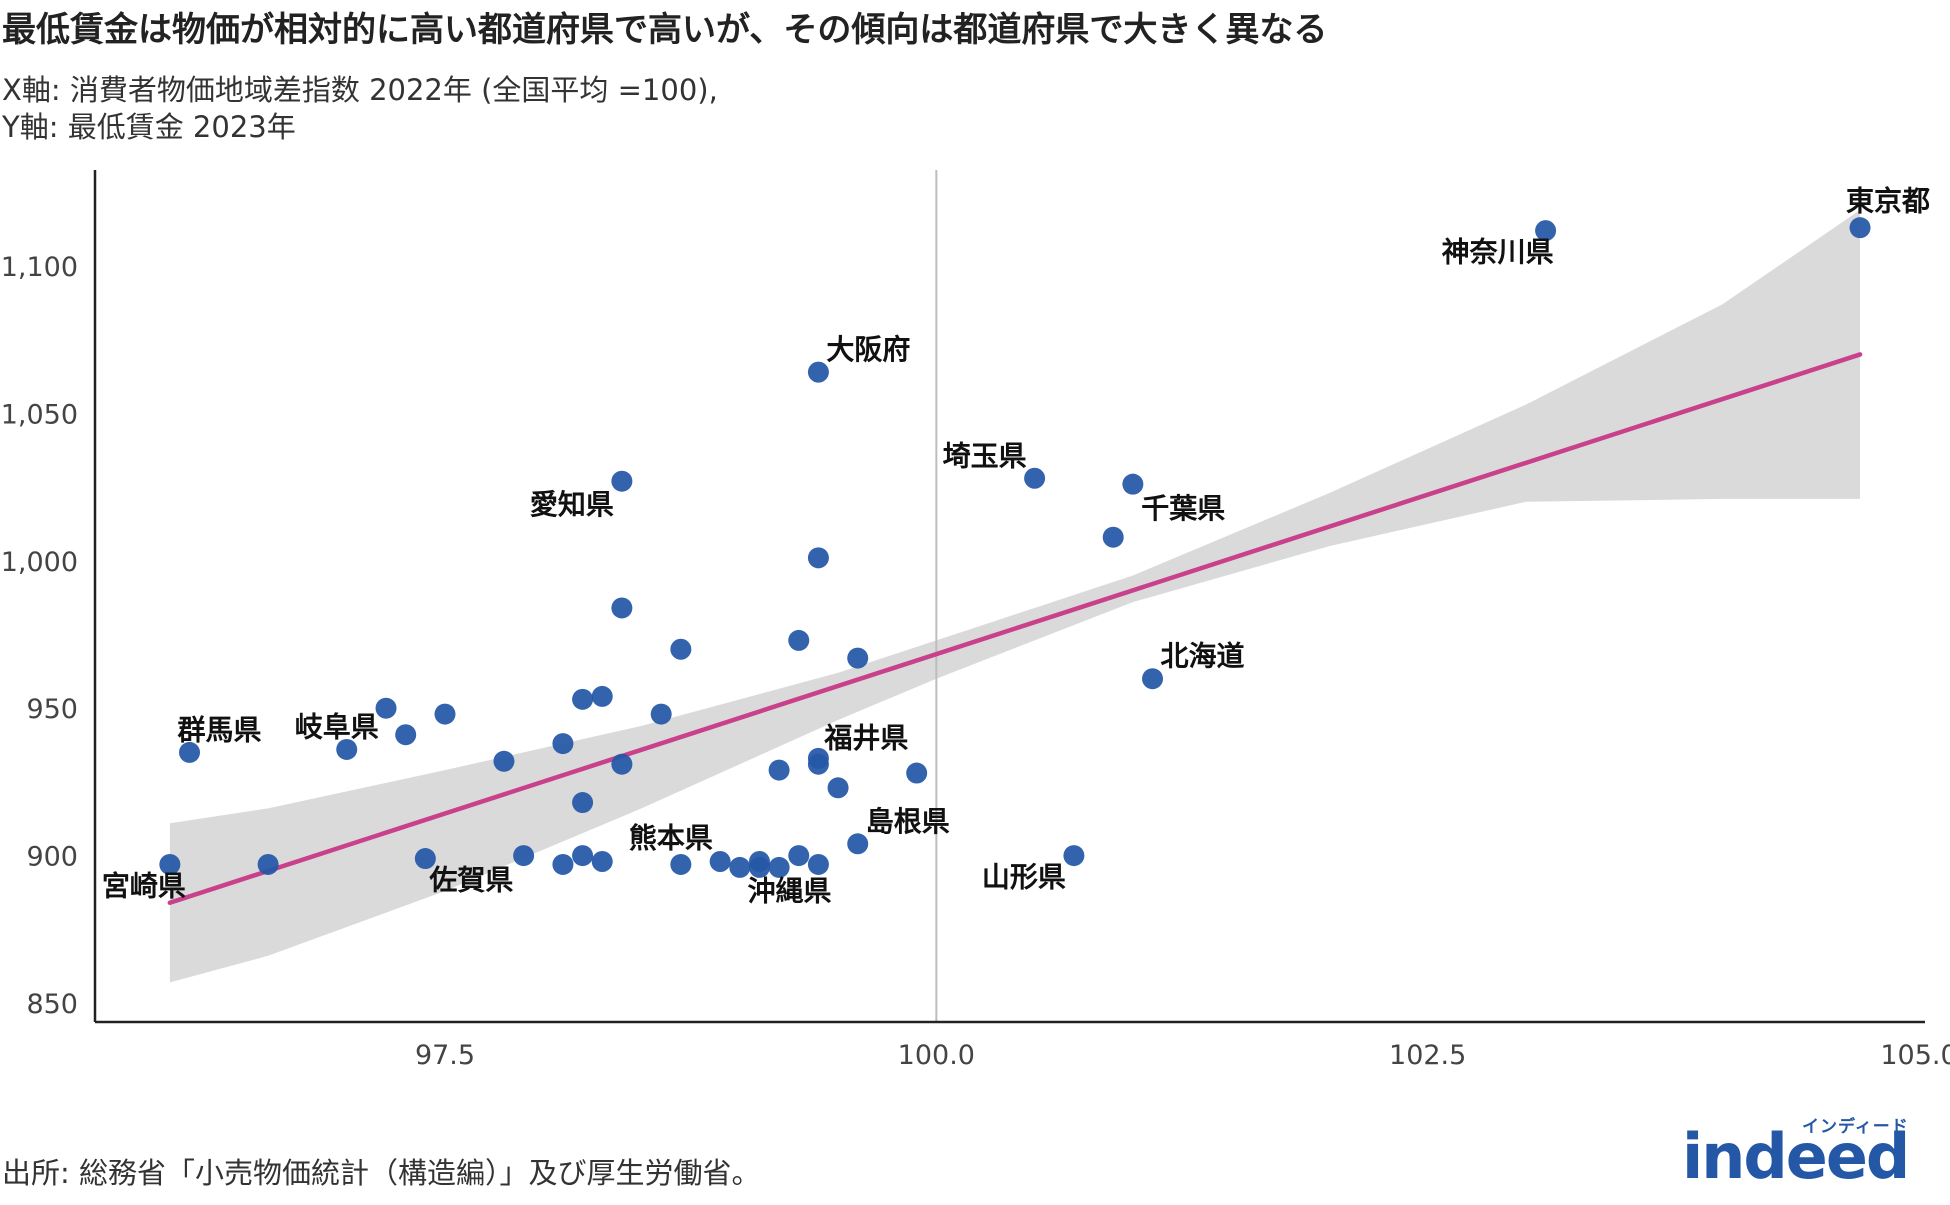 The height and width of the screenshot is (1205, 1950). I want to click on chart-title: 最低賃金は物価が相対的に高い都道府県で高いが、その傾向は都道府県で大きく異なる, so click(665, 30).